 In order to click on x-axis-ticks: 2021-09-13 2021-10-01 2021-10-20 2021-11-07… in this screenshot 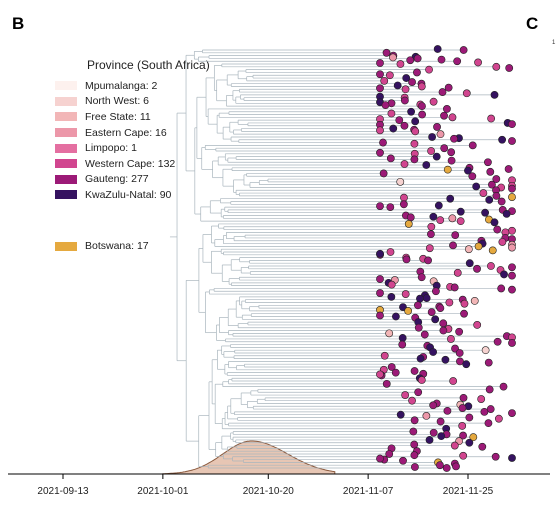, I will do `click(265, 485)`.